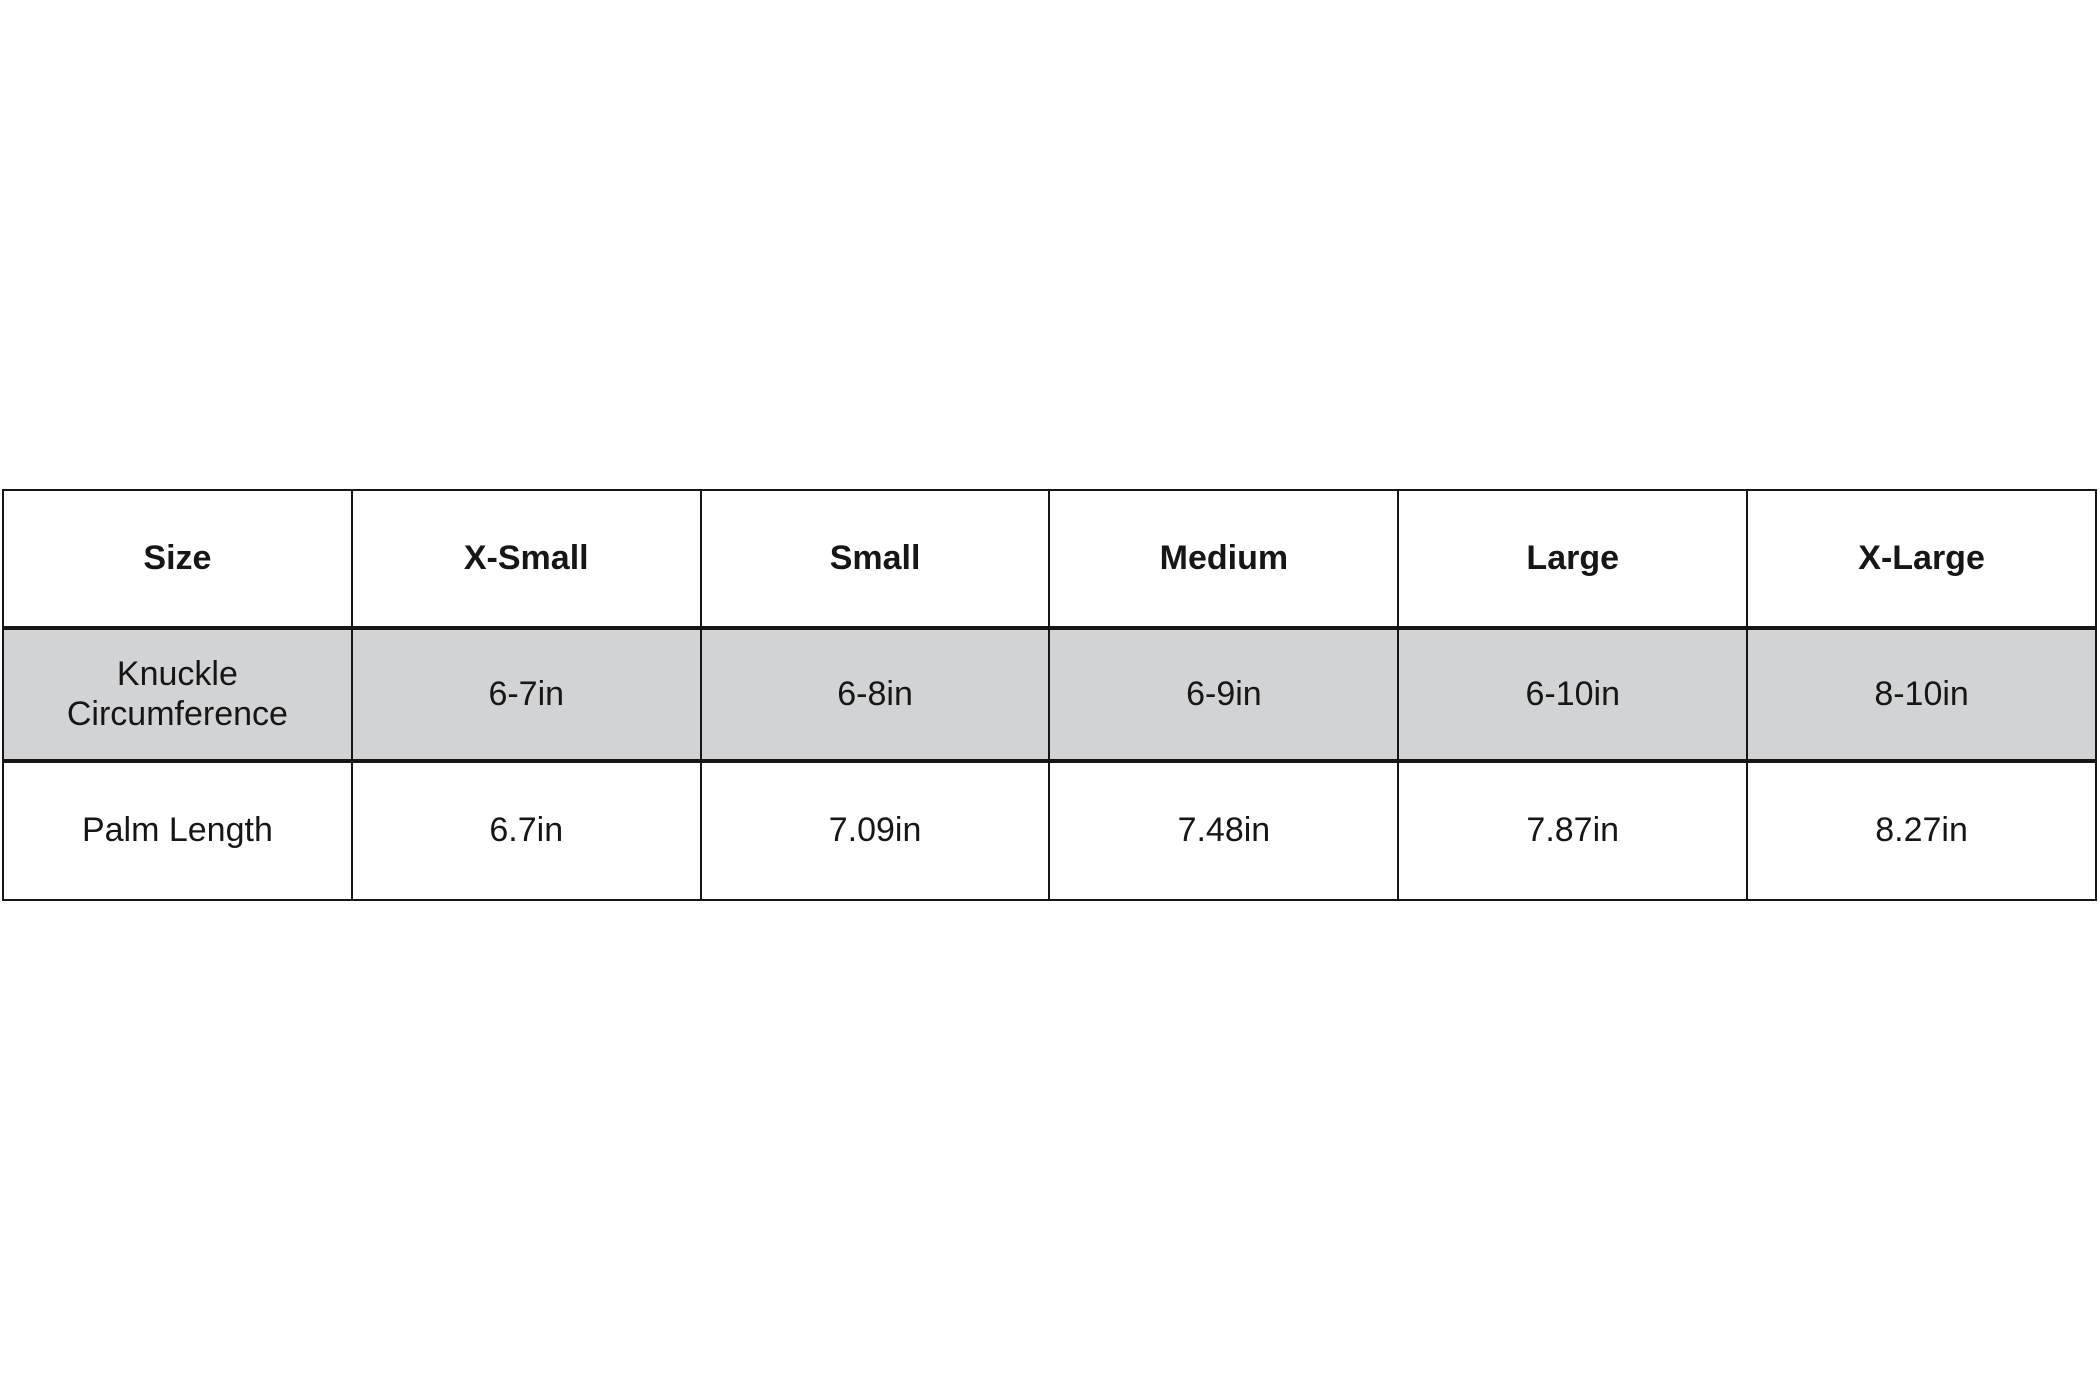 Image resolution: width=2100 pixels, height=1400 pixels. What do you see at coordinates (526, 559) in the screenshot?
I see `column-header-x-small: X-Small` at bounding box center [526, 559].